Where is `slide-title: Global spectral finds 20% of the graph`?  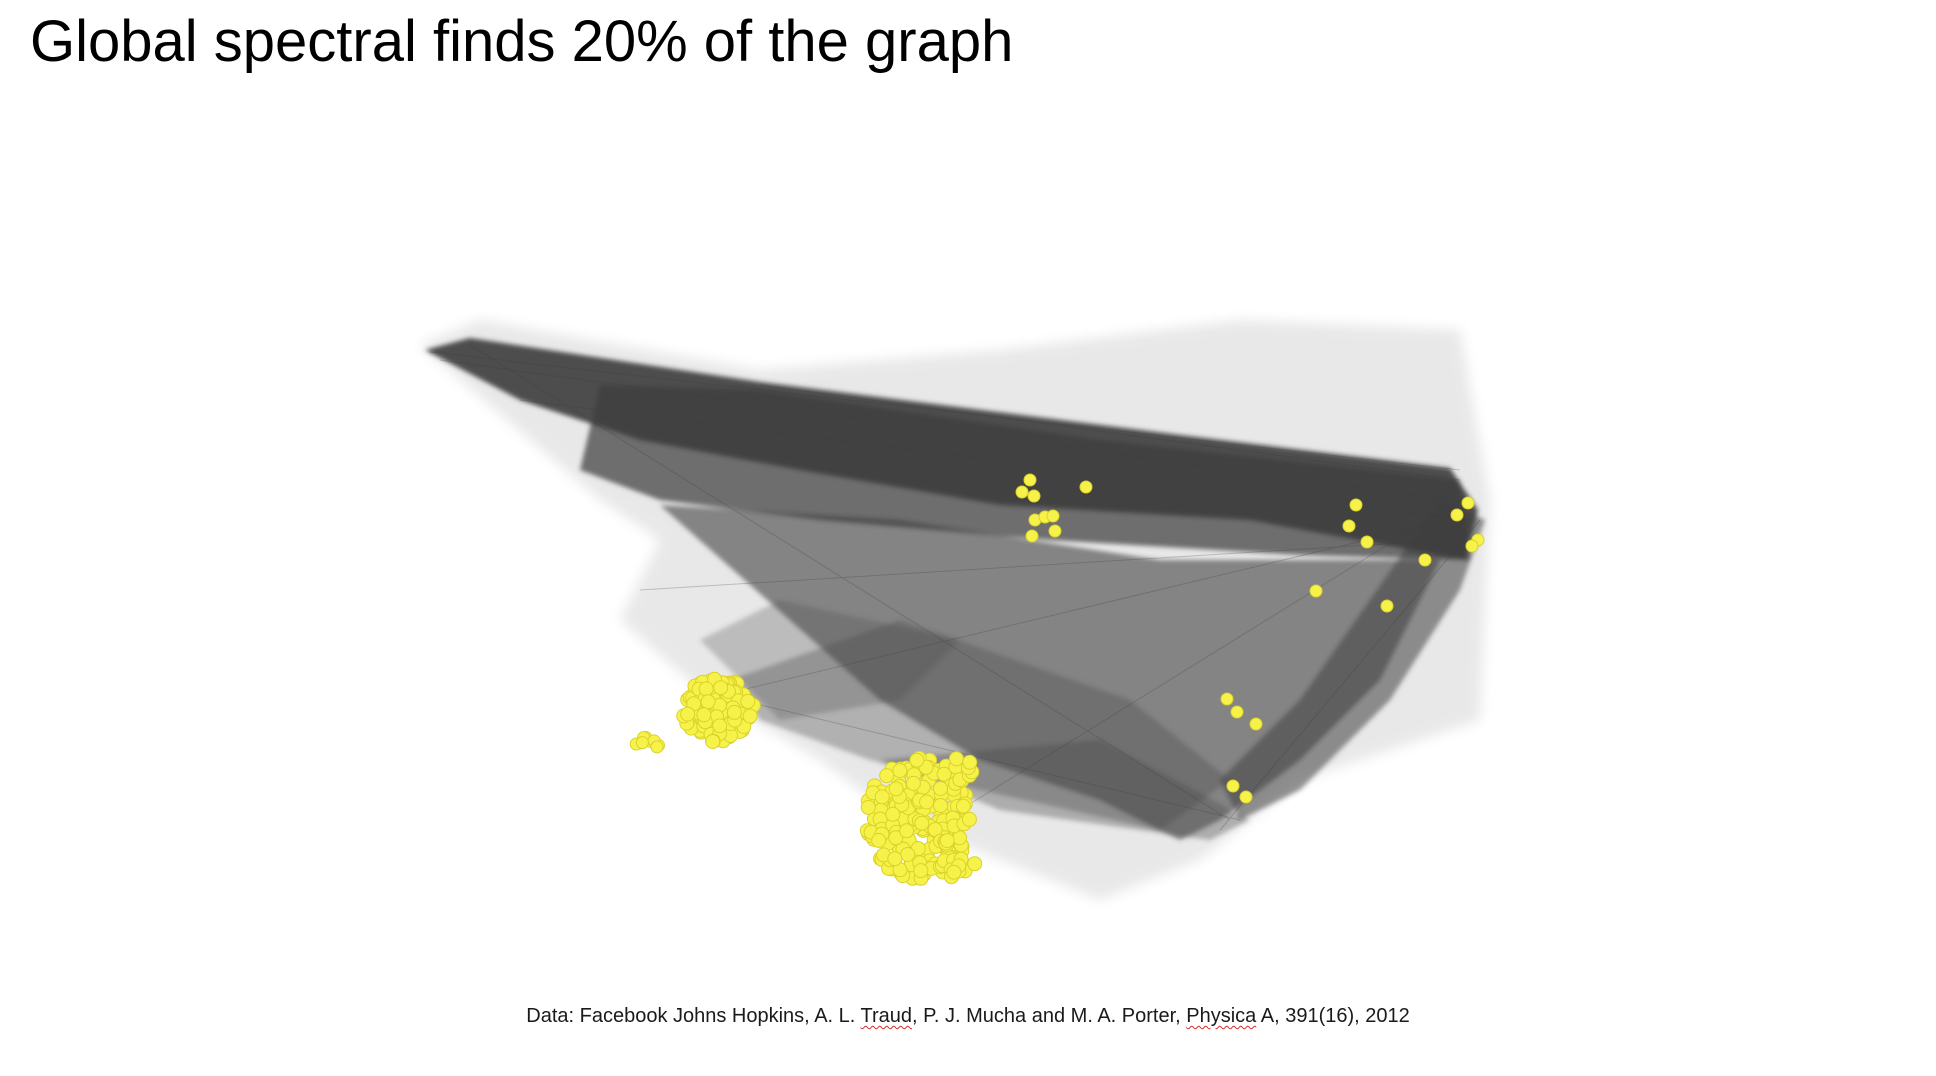 slide-title: Global spectral finds 20% of the graph is located at coordinates (522, 41).